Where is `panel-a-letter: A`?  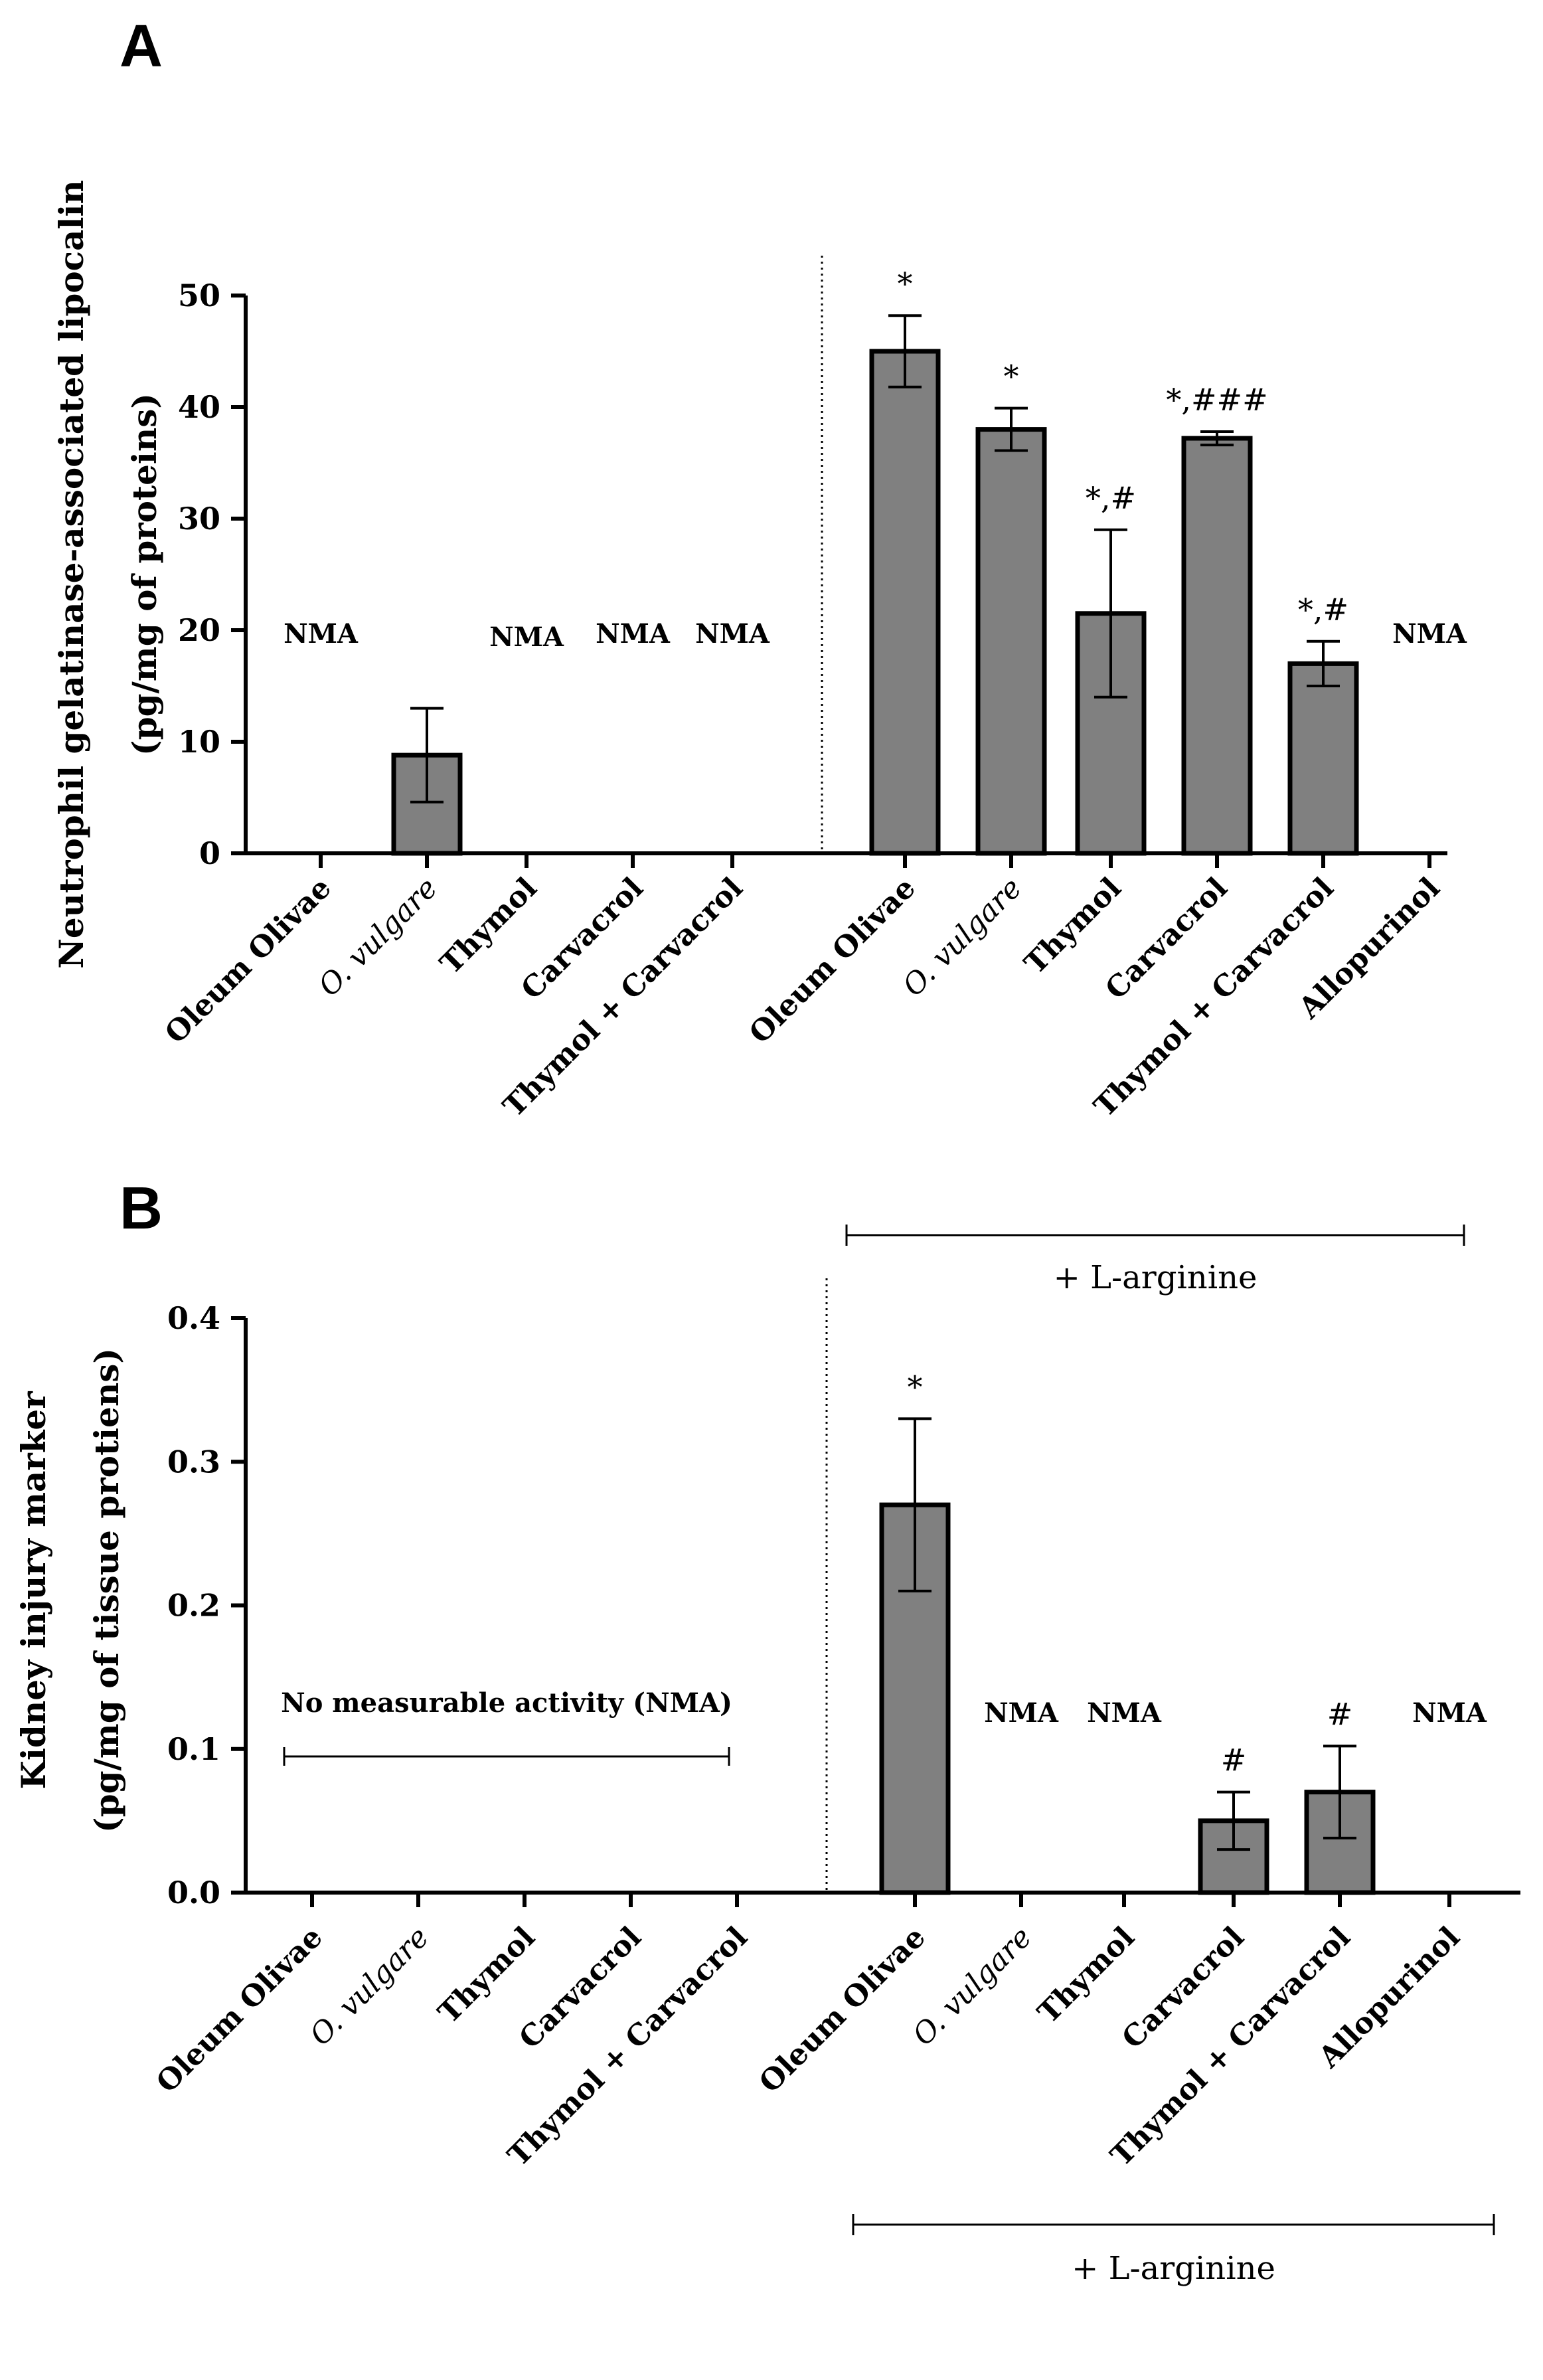 panel-a-letter: A is located at coordinates (141, 46).